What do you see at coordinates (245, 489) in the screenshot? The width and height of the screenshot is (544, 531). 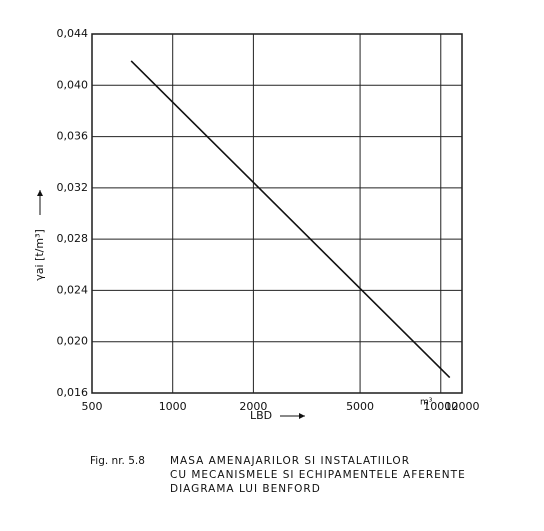 I see `caption-line: DIAGRAMA LUI BENFORD` at bounding box center [245, 489].